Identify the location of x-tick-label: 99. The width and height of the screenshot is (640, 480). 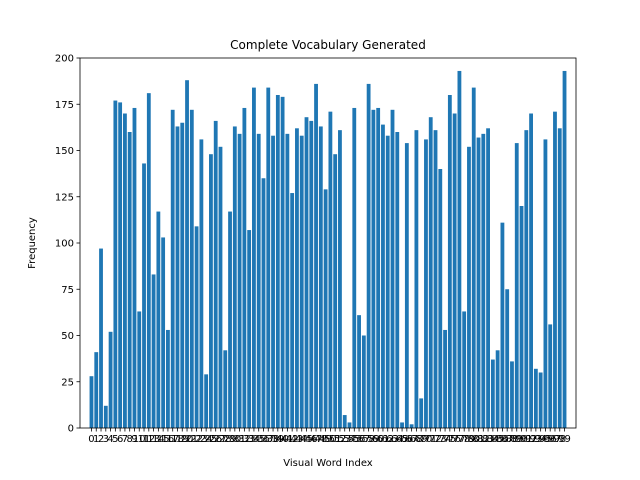
(564, 439).